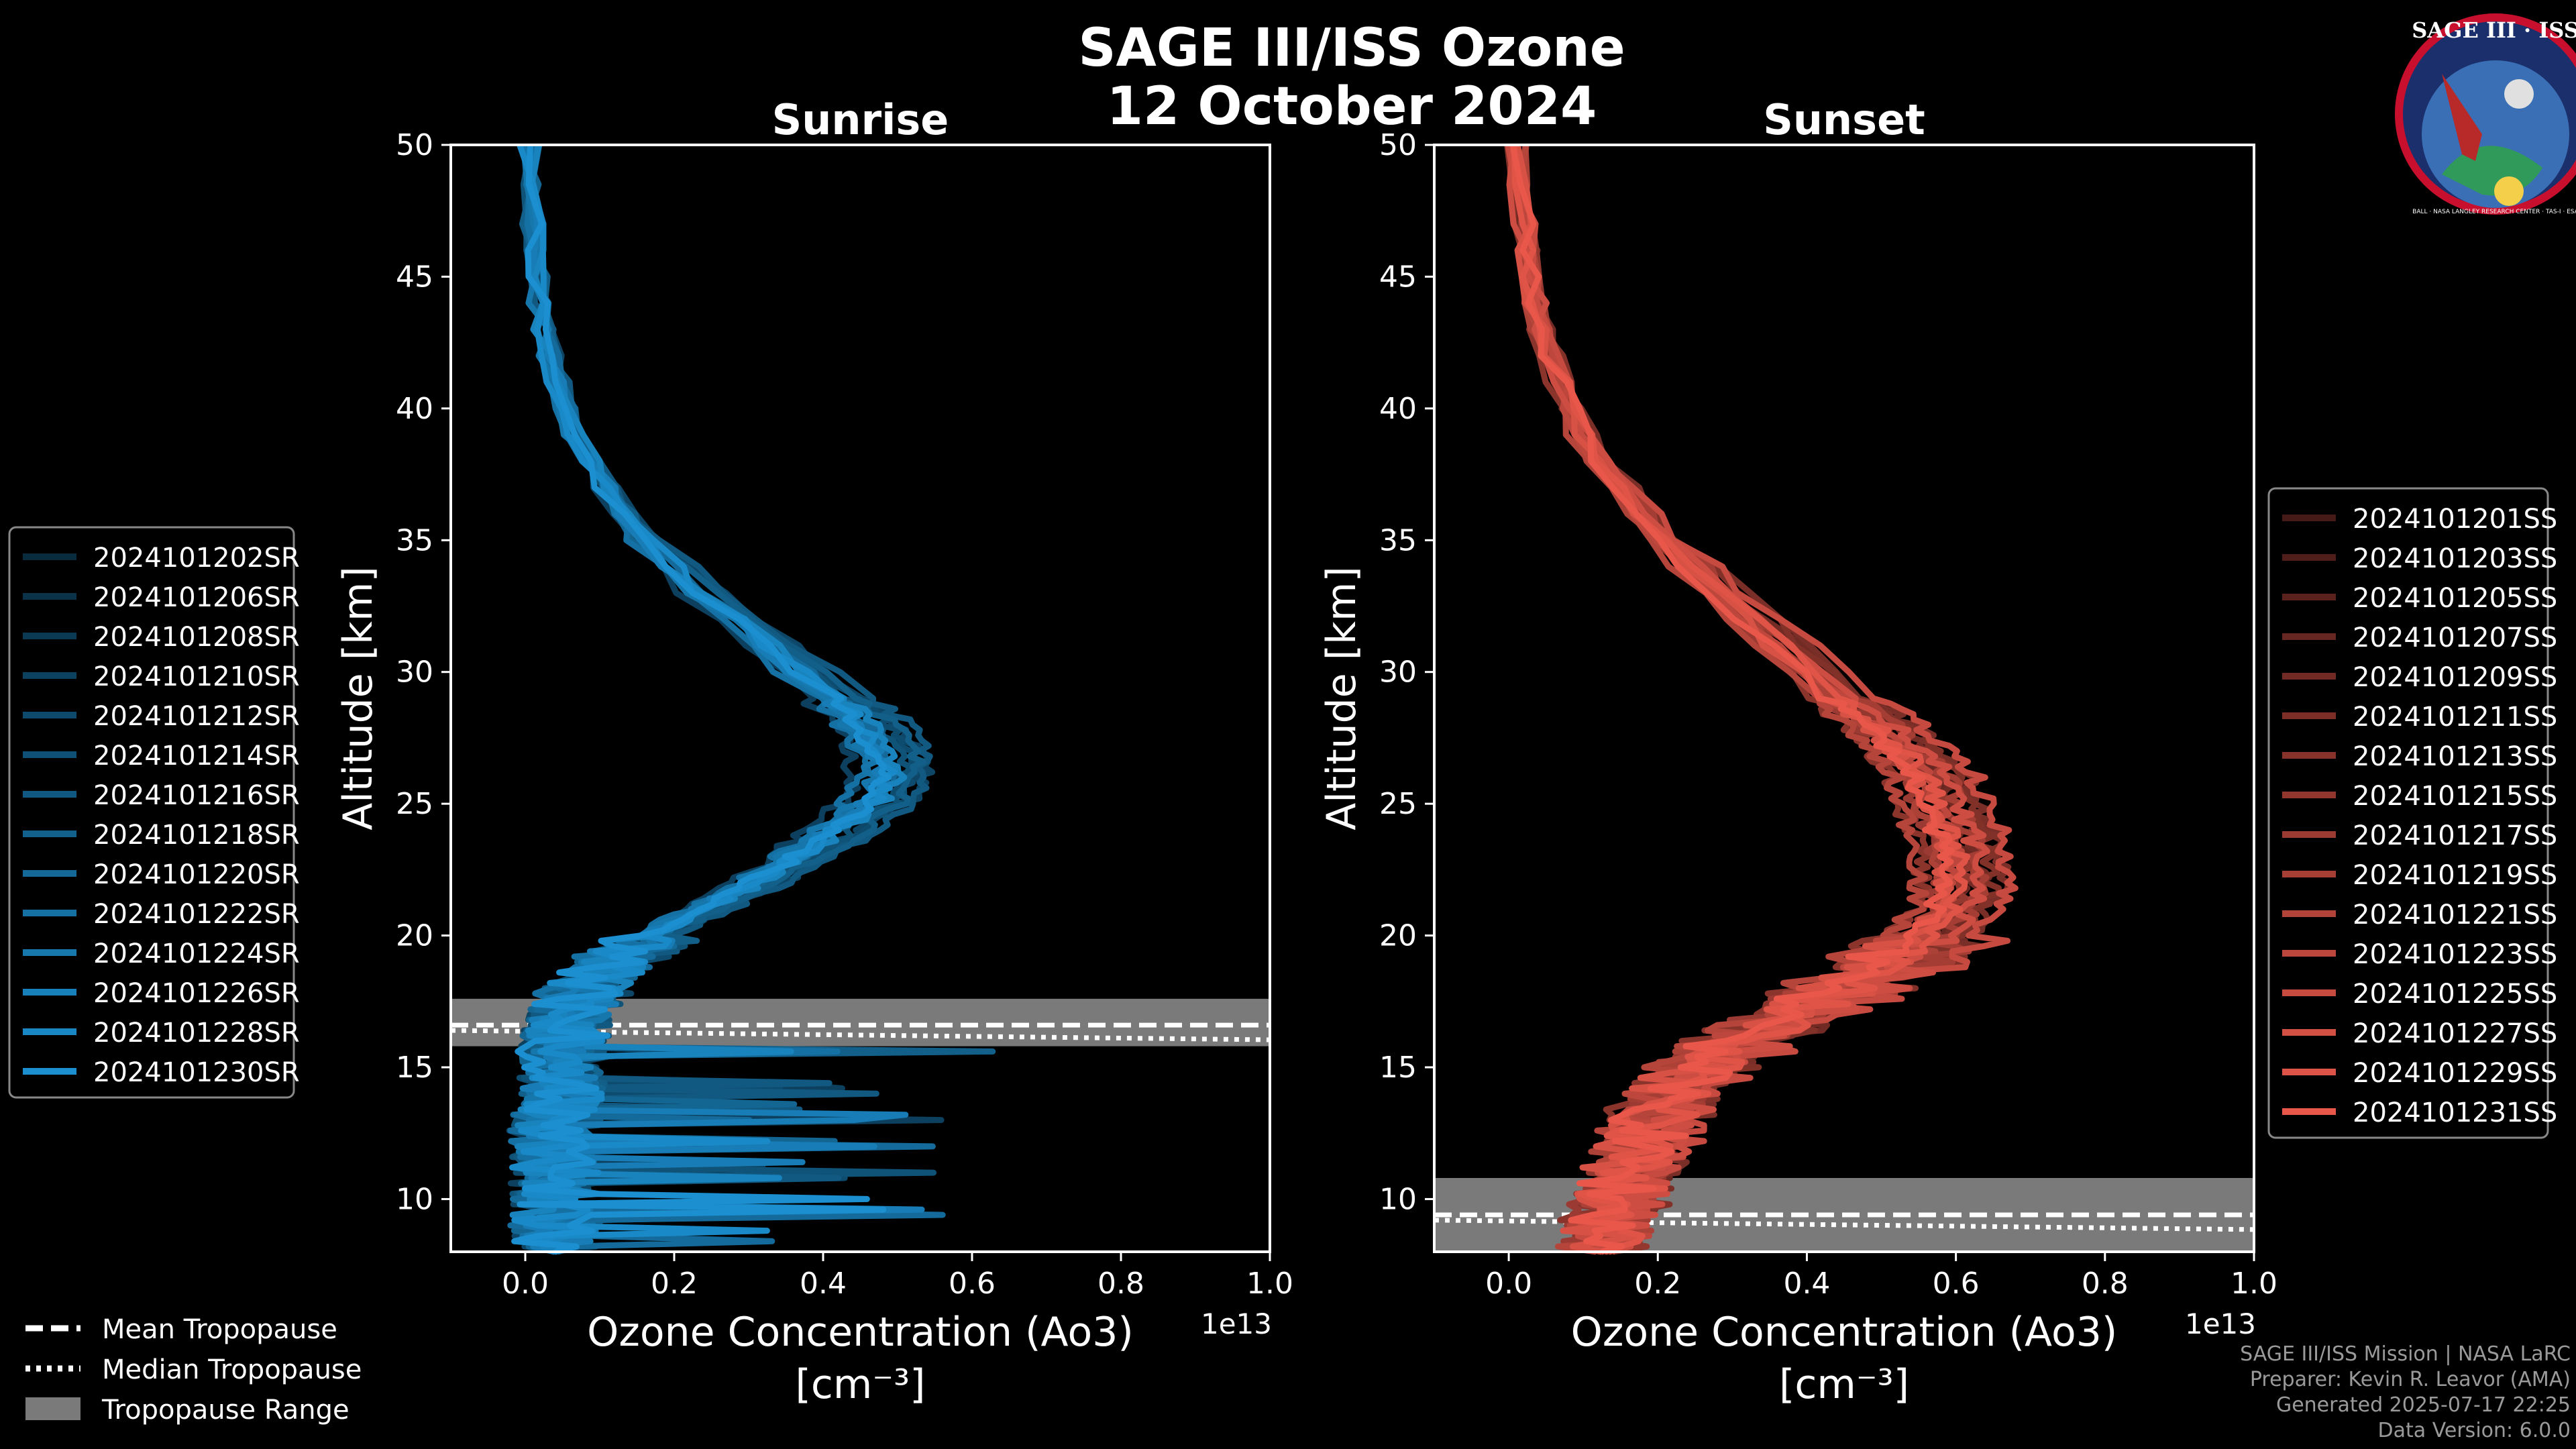 This screenshot has height=1449, width=2576. What do you see at coordinates (2455, 756) in the screenshot?
I see `legend-label: 2024101213SS` at bounding box center [2455, 756].